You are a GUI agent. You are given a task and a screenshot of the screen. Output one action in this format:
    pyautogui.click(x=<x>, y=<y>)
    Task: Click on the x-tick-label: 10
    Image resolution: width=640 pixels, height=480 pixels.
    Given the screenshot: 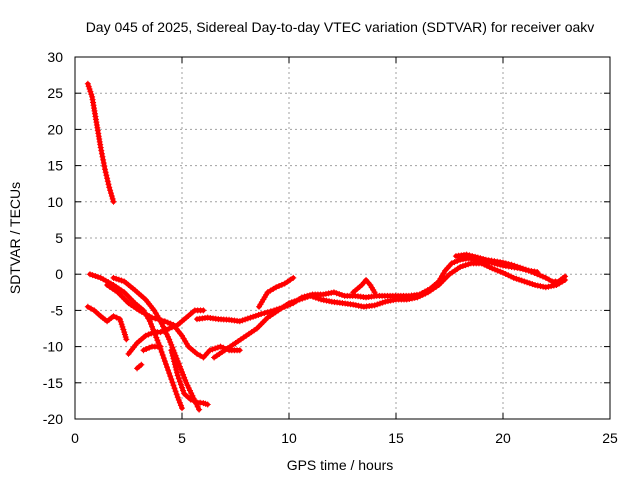 What is the action you would take?
    pyautogui.click(x=289, y=438)
    